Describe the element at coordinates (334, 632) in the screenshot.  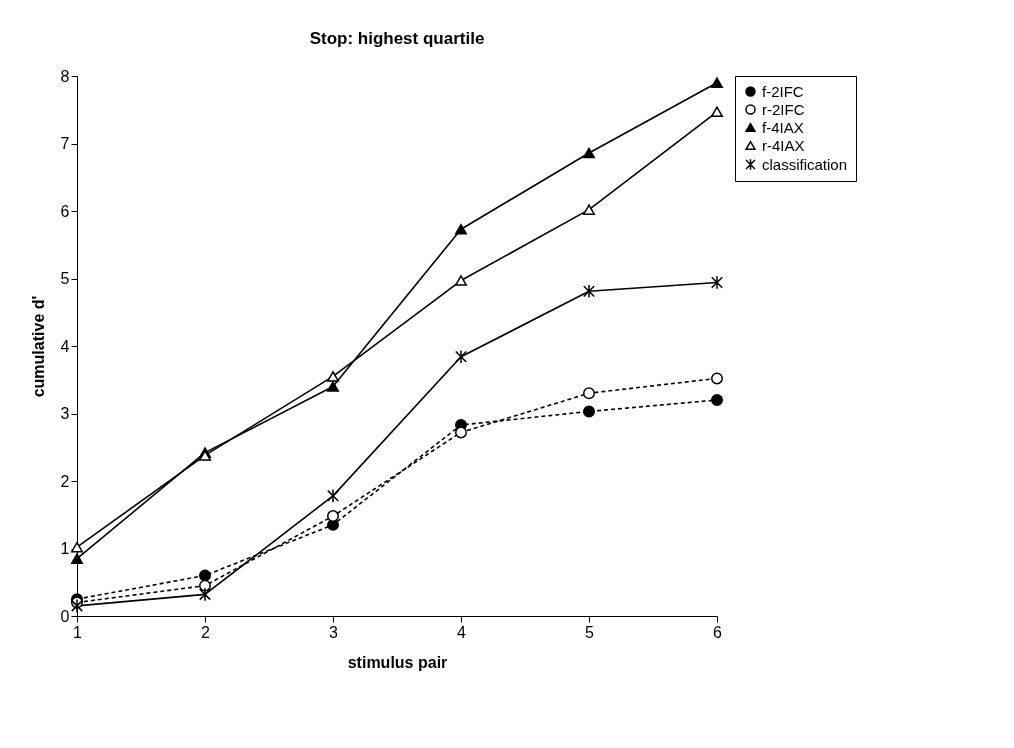
I see `x-tick-label: 3` at that location.